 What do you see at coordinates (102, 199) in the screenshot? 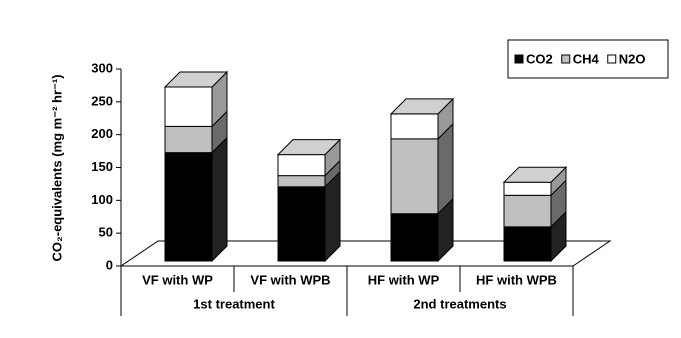
I see `y-tick-label: 100` at bounding box center [102, 199].